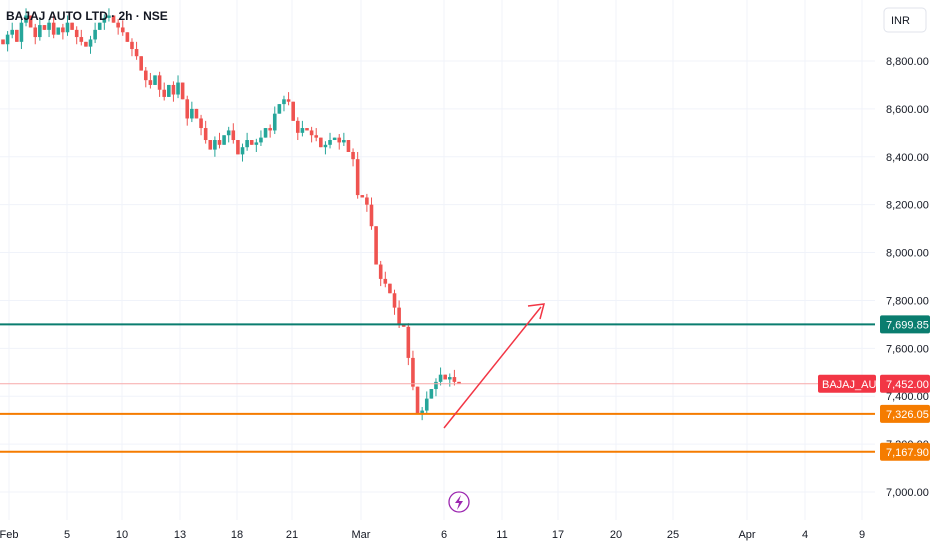 The image size is (932, 550). I want to click on x-tick-label: 5, so click(67, 535).